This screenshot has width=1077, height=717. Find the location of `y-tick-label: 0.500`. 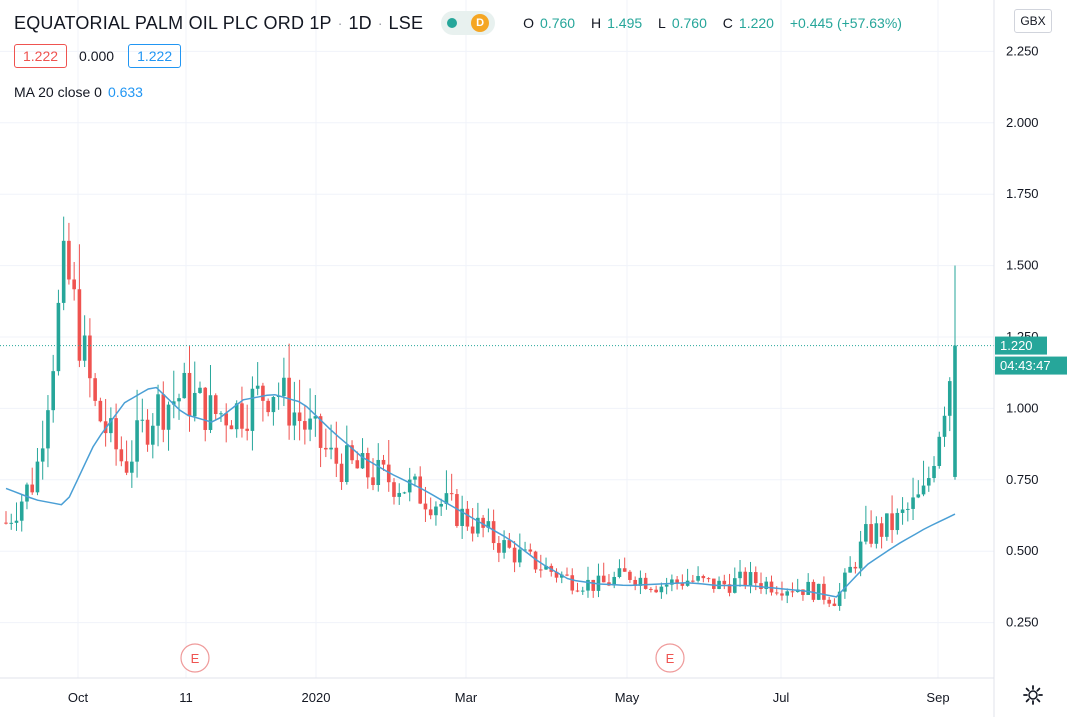

y-tick-label: 0.500 is located at coordinates (1022, 550).